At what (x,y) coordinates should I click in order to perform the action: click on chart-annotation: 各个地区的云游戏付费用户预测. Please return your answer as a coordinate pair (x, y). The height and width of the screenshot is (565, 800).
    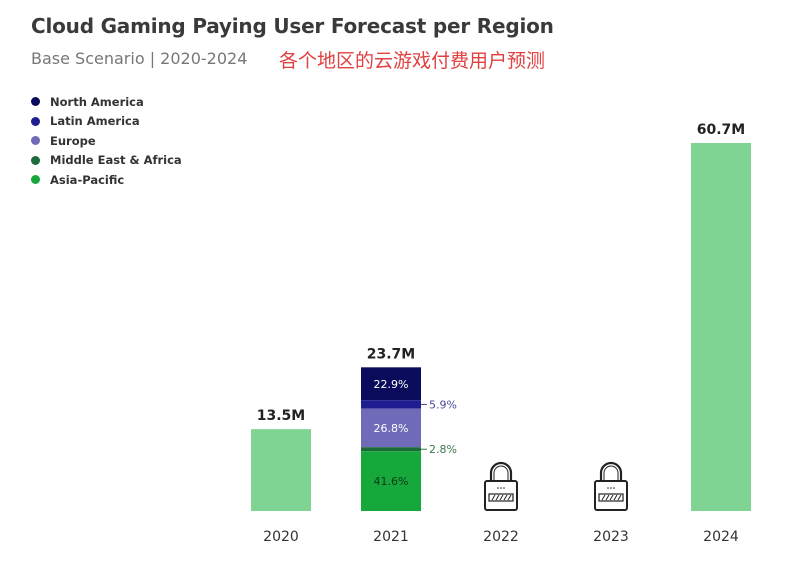
    Looking at the image, I should click on (412, 61).